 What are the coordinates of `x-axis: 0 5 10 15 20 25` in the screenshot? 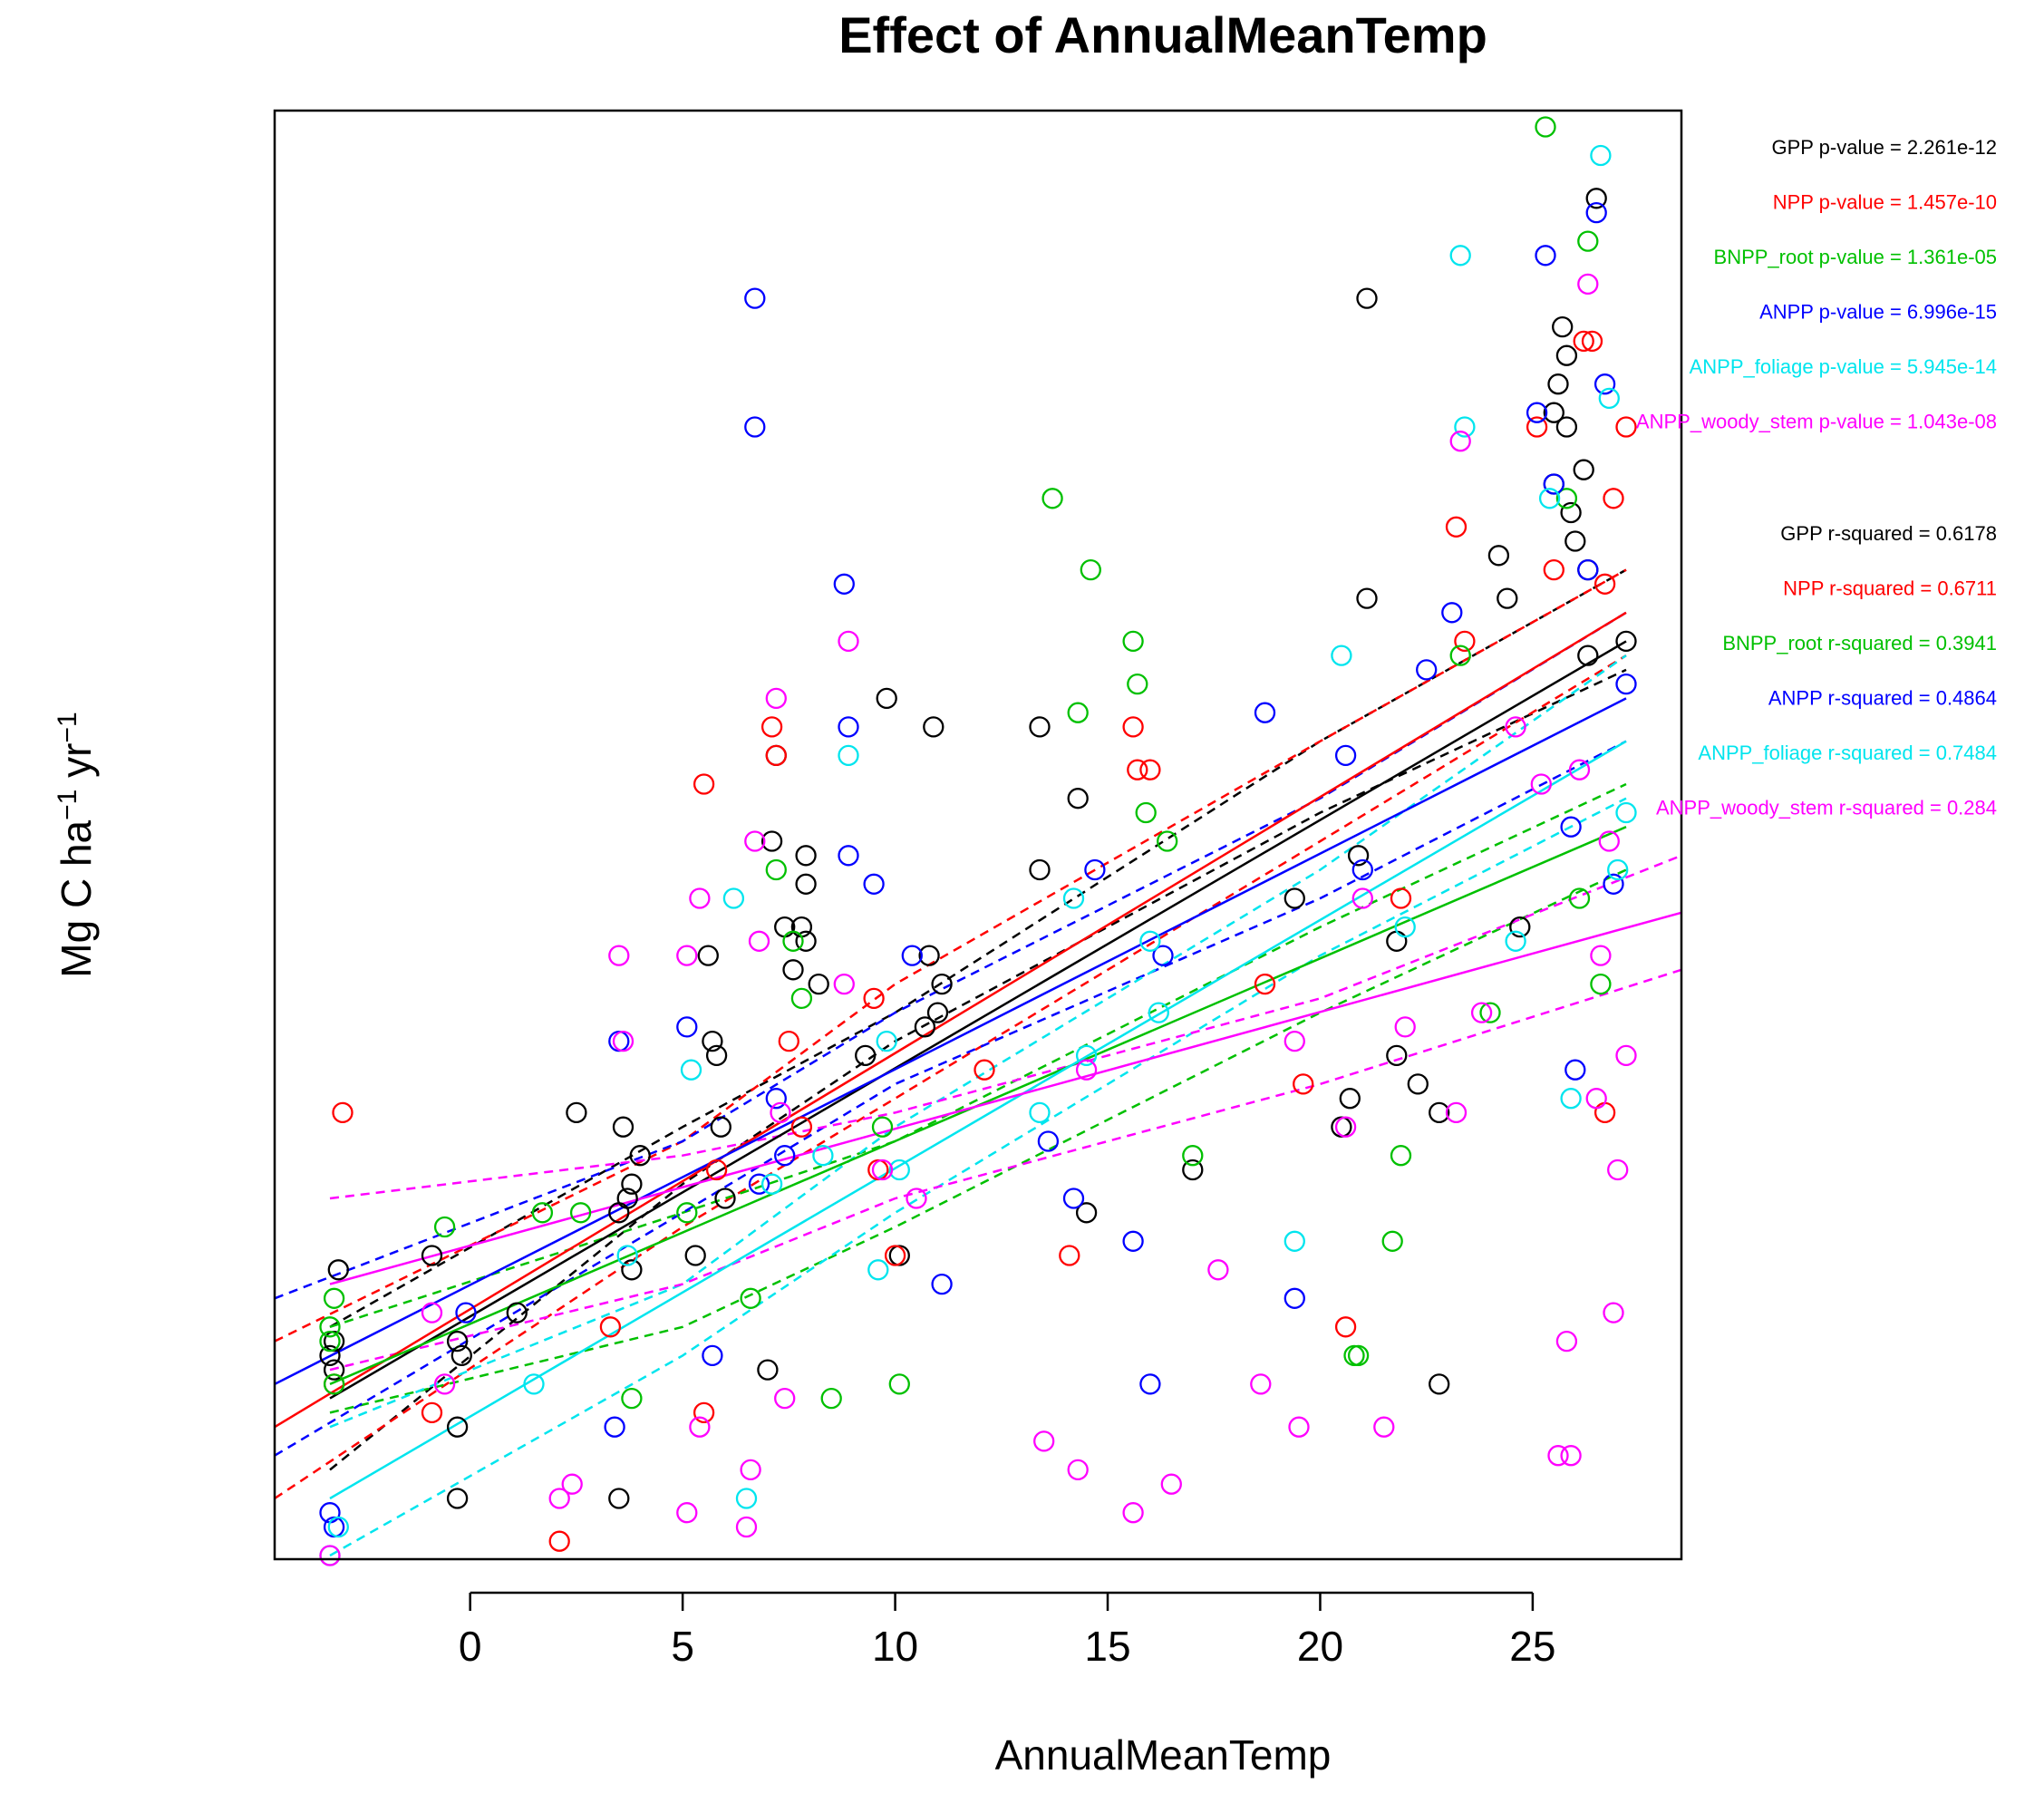 It's located at (1007, 1630).